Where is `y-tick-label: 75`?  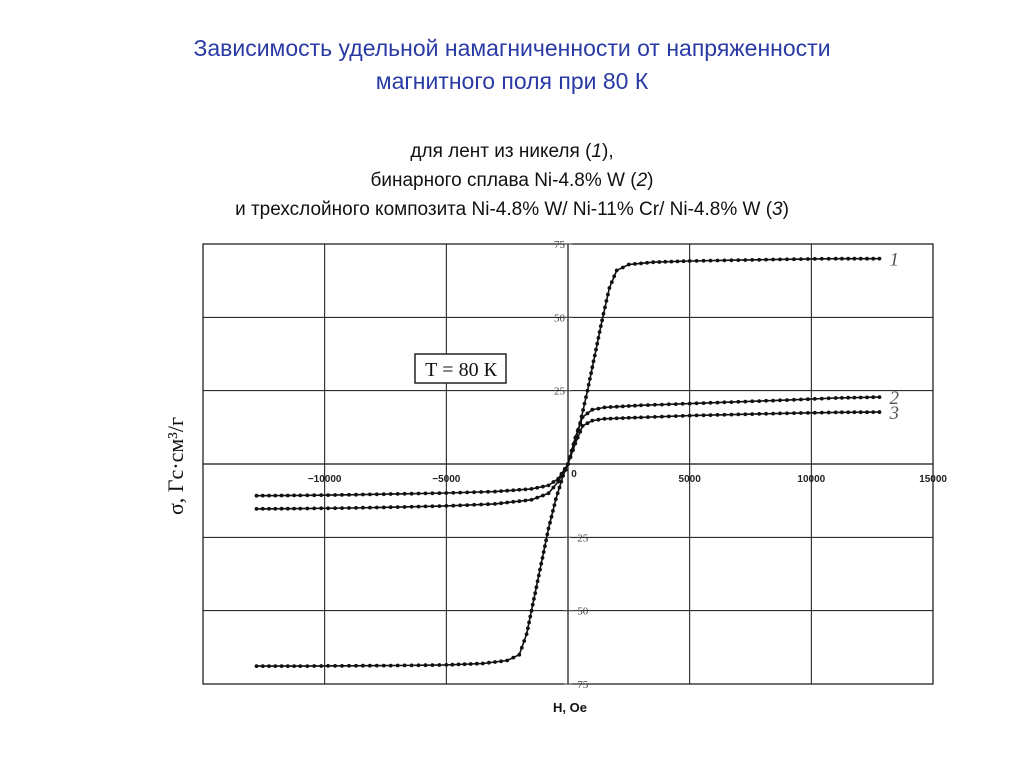
y-tick-label: 75 is located at coordinates (560, 245).